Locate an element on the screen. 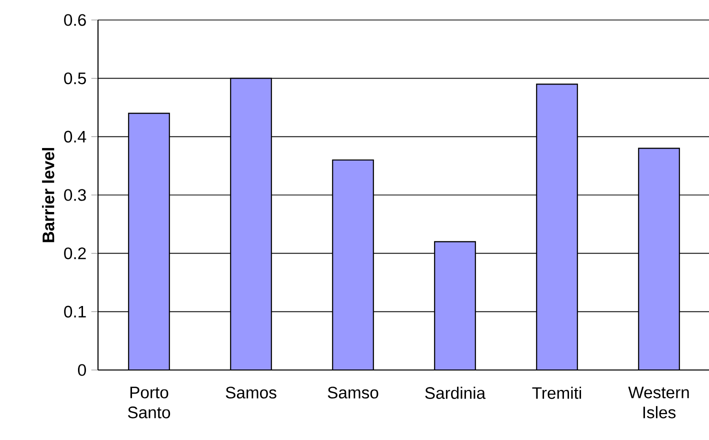 The height and width of the screenshot is (440, 709). y-tick-label: 0.2 is located at coordinates (75, 253).